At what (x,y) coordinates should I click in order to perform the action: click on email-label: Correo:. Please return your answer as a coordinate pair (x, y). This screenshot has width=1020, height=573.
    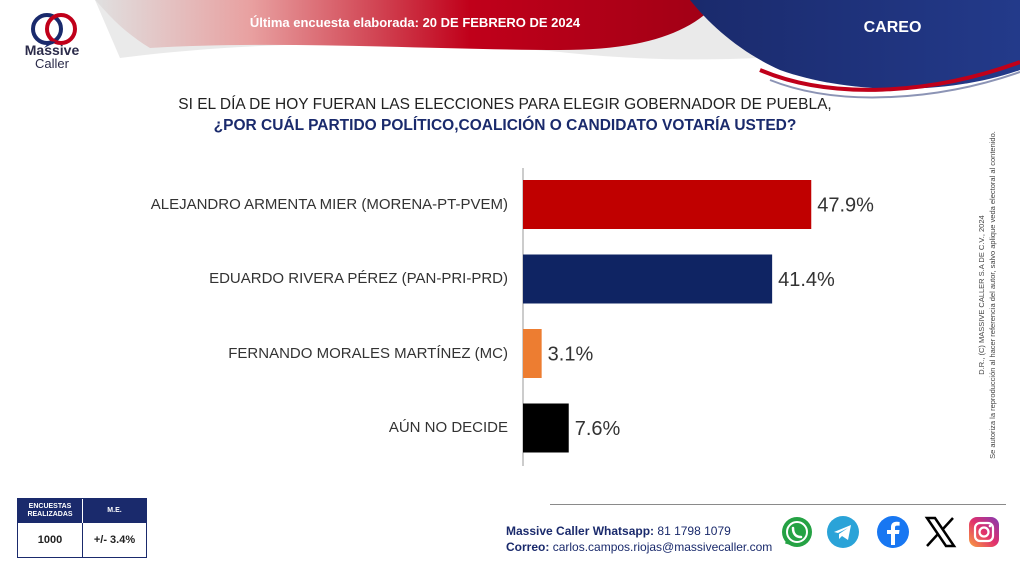
    Looking at the image, I should click on (528, 547).